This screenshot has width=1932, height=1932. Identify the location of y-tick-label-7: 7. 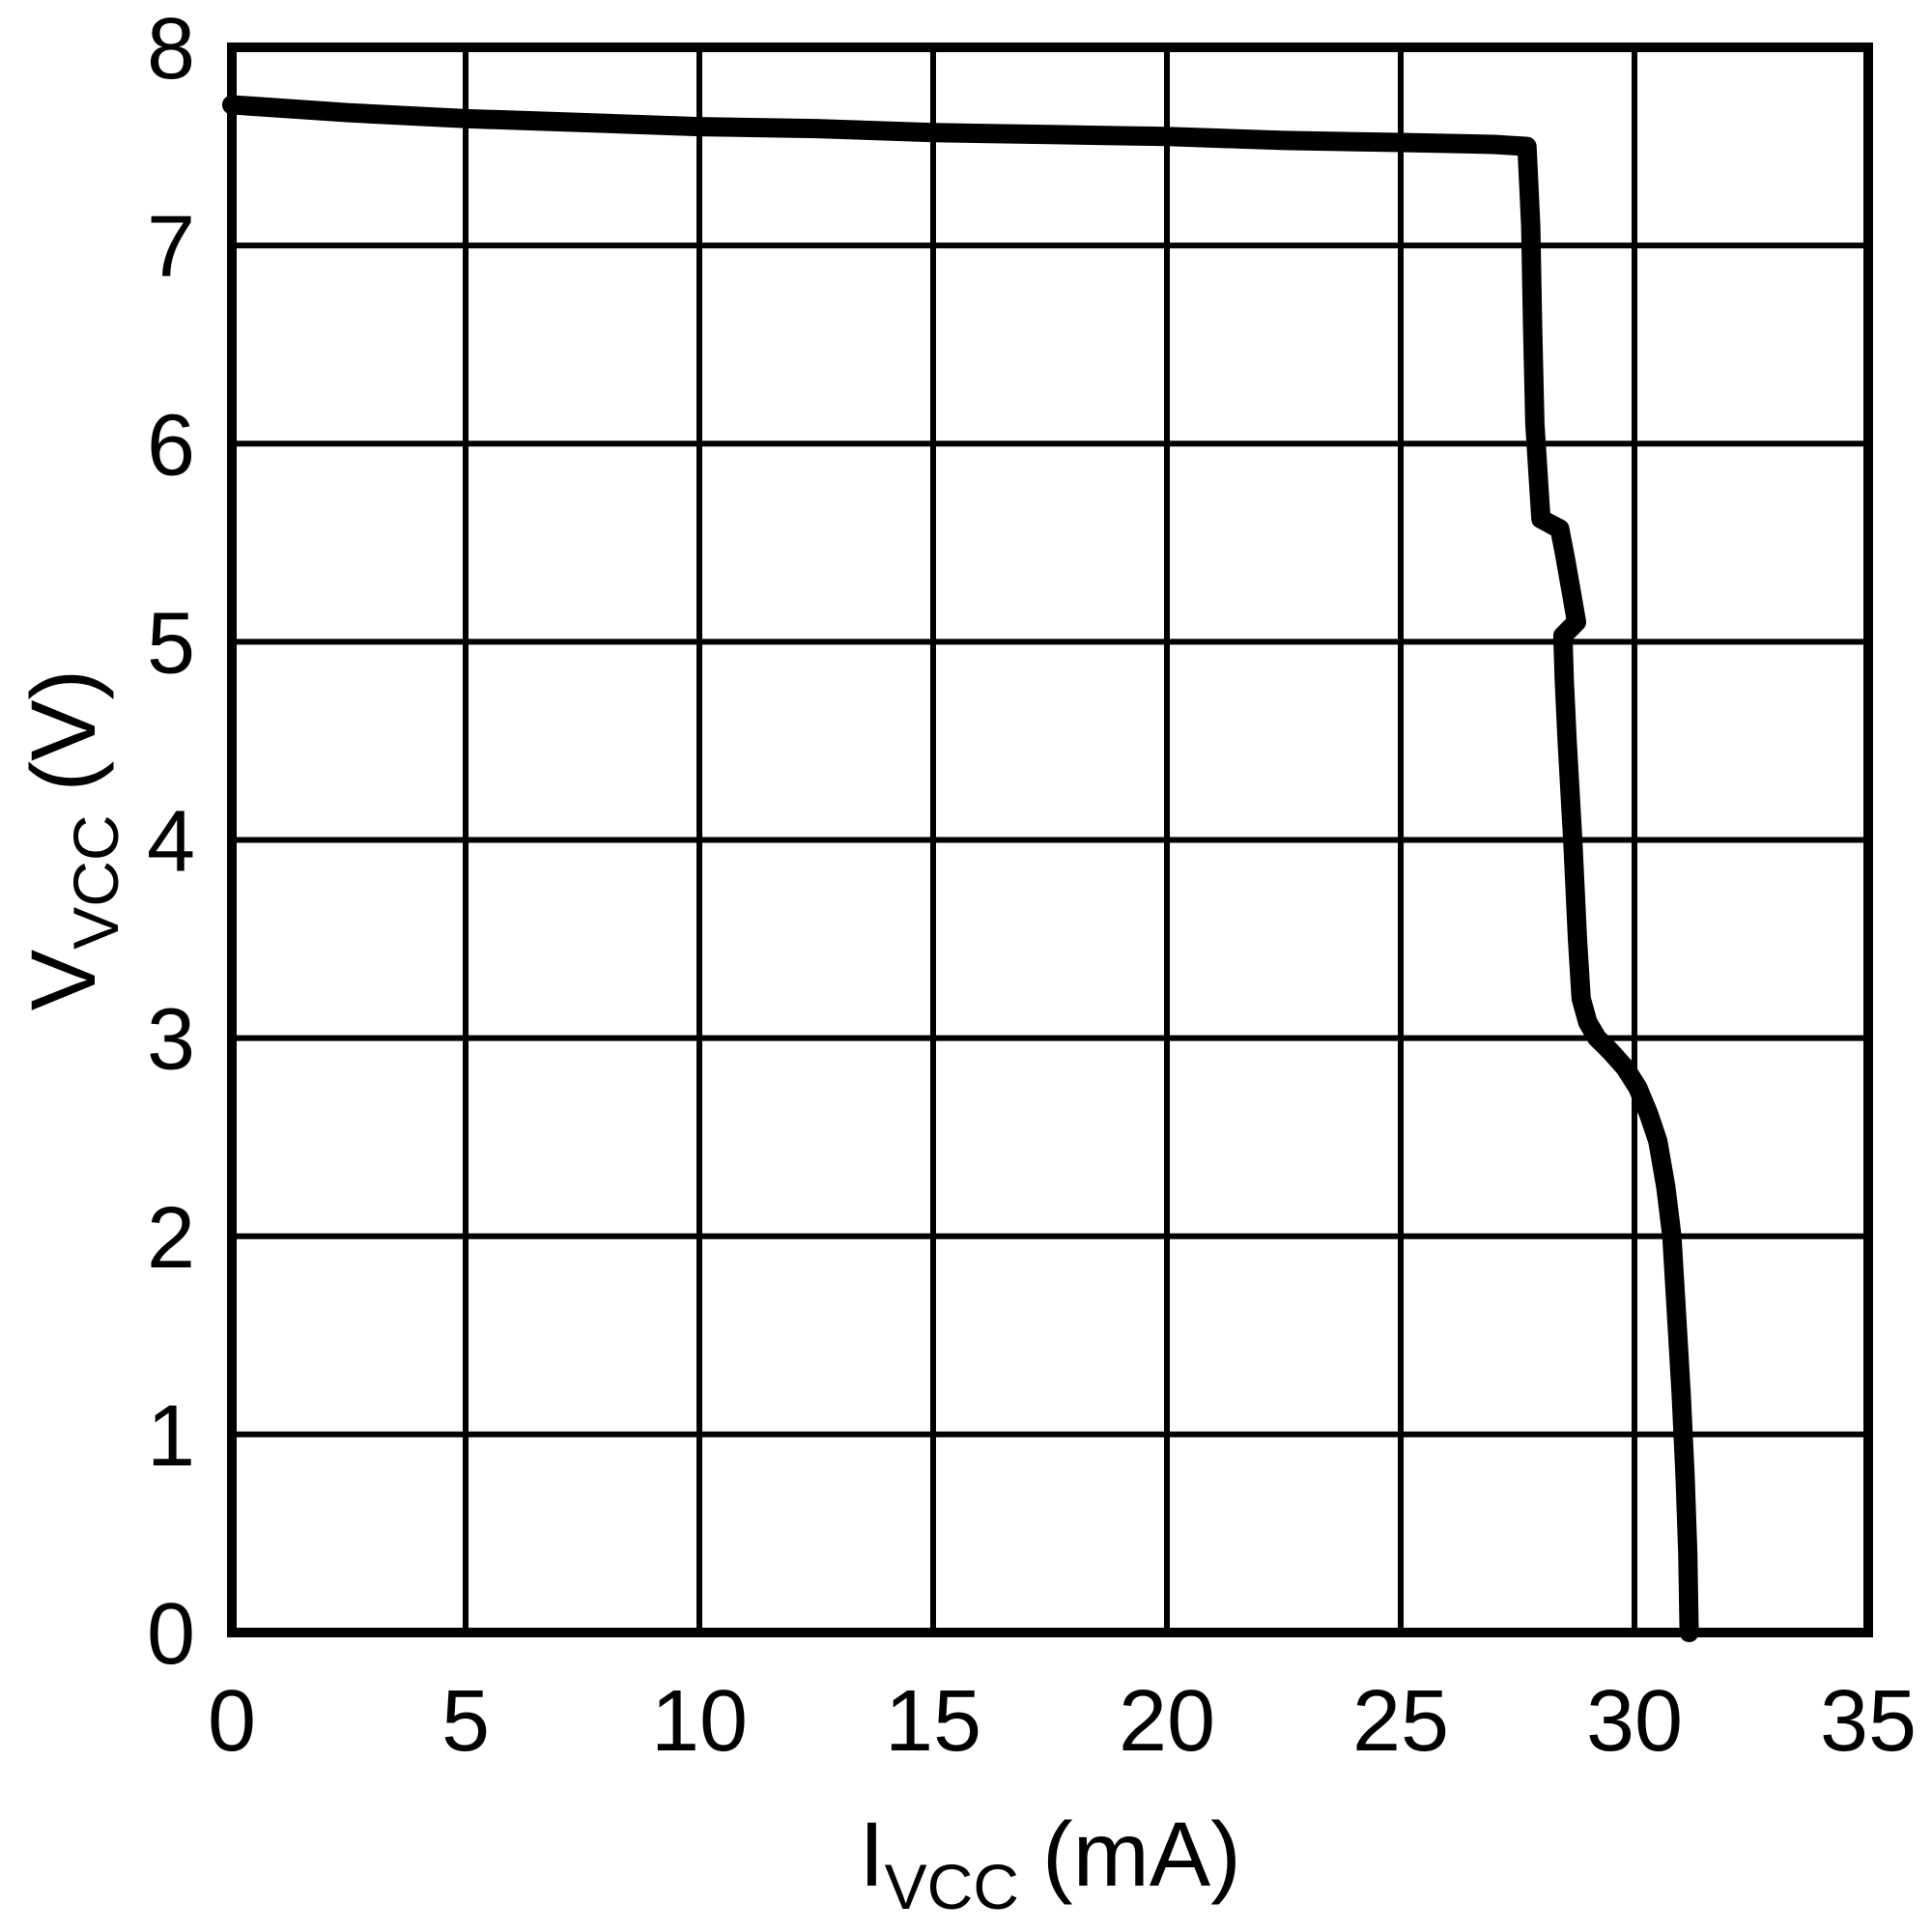
(171, 248).